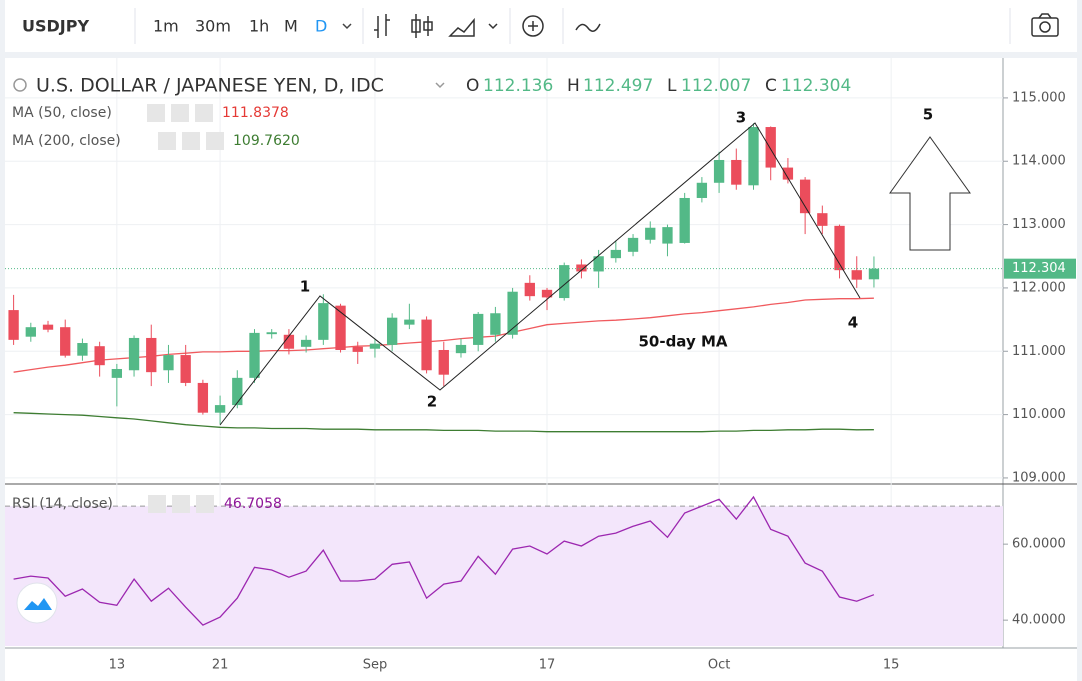 Image resolution: width=1082 pixels, height=681 pixels. Describe the element at coordinates (719, 665) in the screenshot. I see `x-tick-label: Oct` at that location.